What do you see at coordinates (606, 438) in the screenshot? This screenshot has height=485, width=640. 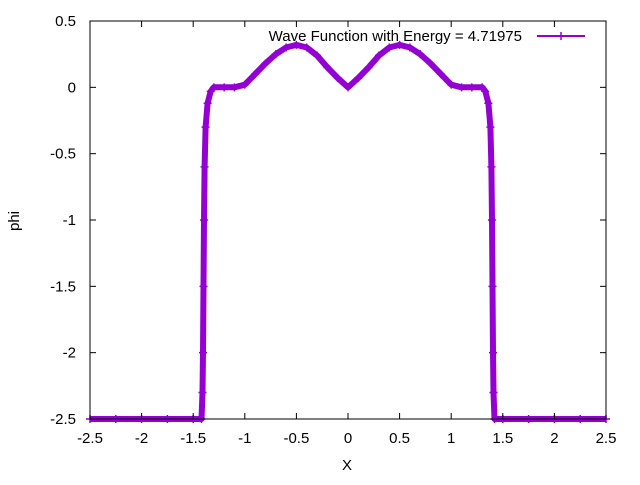 I see `x-tick-label: 2.5` at bounding box center [606, 438].